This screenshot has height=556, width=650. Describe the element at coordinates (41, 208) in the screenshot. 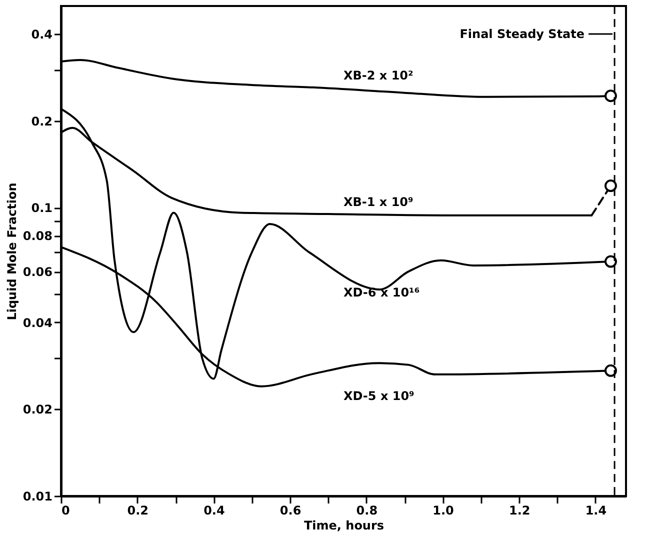

I see `y-tick-label: 0.1` at that location.